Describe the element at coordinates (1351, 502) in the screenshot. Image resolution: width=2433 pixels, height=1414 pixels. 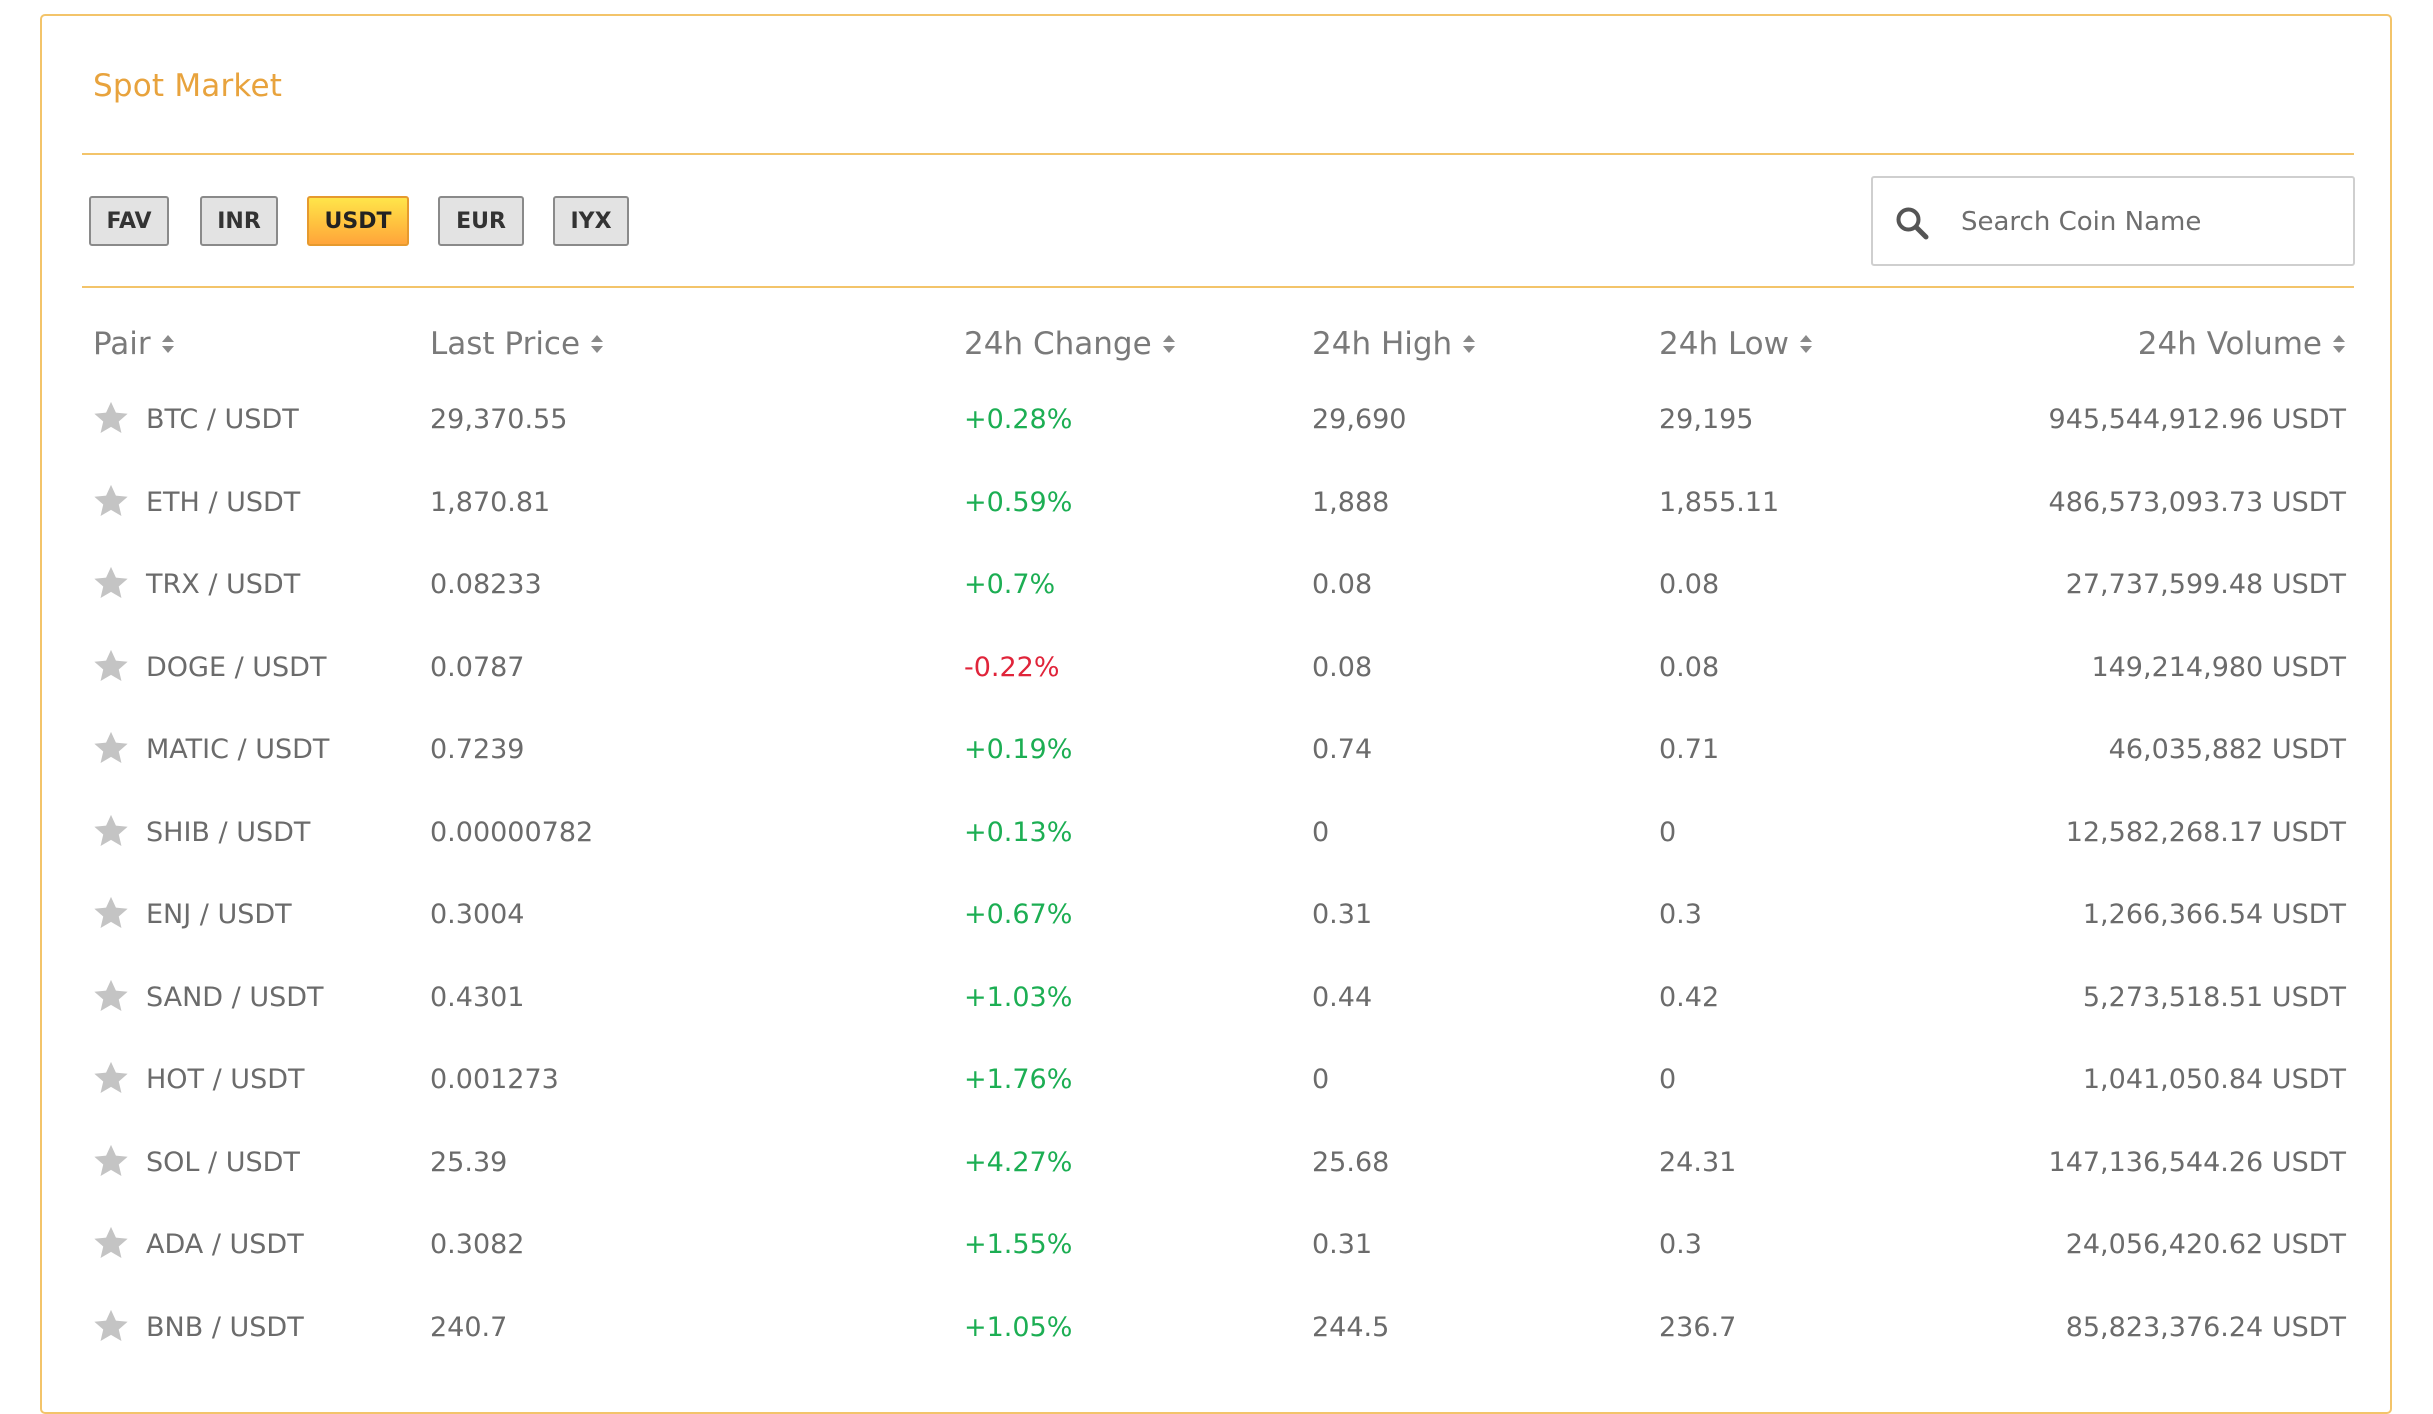
I see `high-24h: 1,888` at that location.